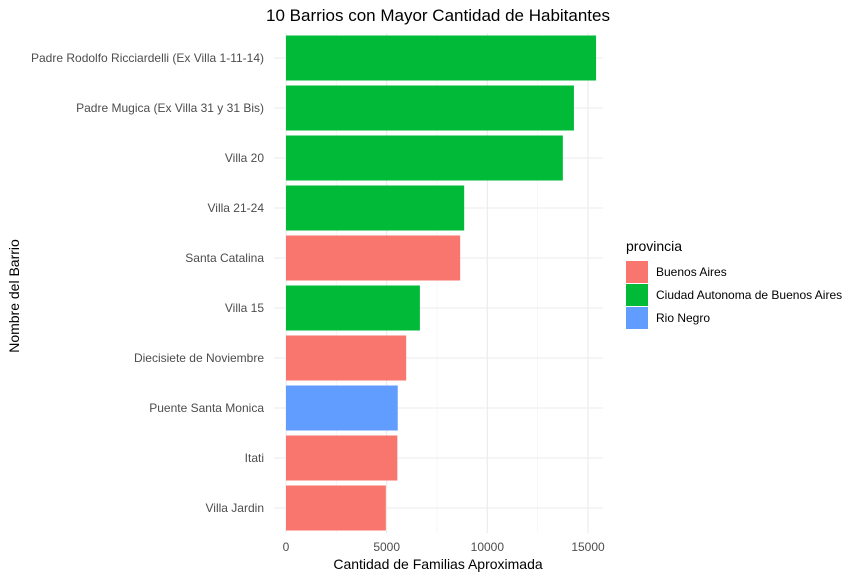 The image size is (864, 584). I want to click on y-axis-title: Nombre del Barrio, so click(14, 296).